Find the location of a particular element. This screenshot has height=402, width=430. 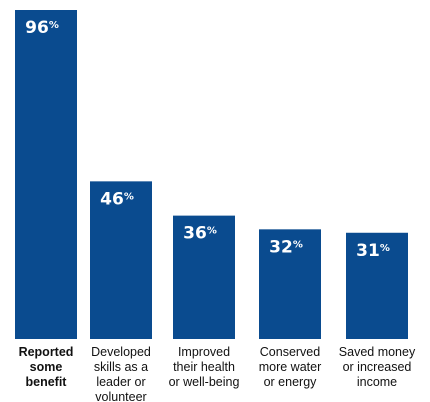

category-label-0: Reported some benefit is located at coordinates (46, 367).